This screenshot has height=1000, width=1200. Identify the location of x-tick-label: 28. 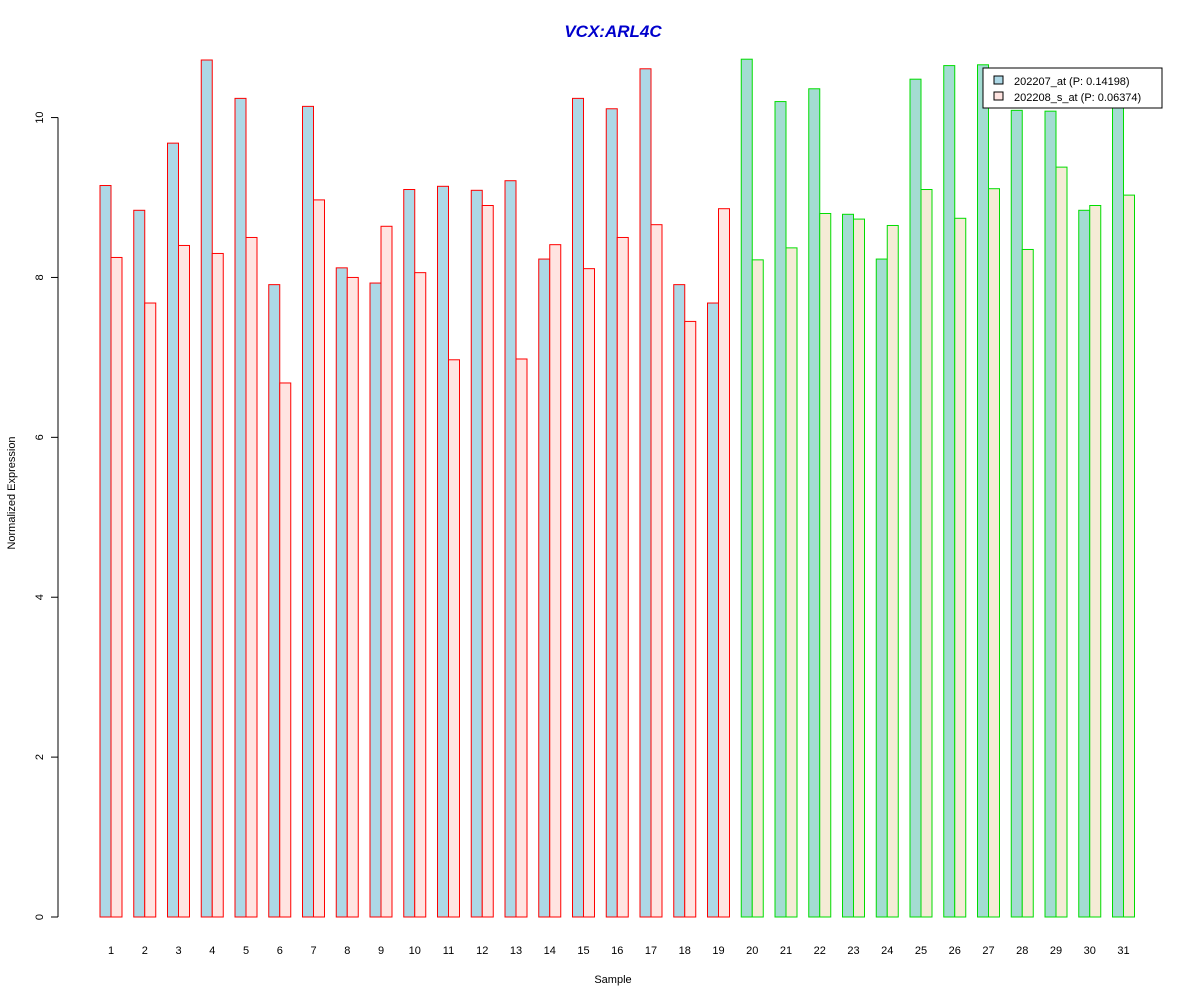
(1022, 951).